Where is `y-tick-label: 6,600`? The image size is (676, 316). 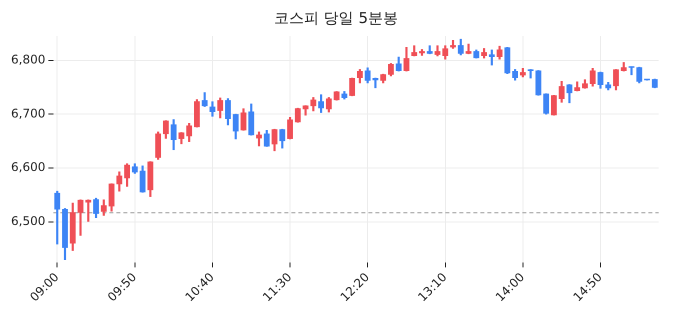
y-tick-label: 6,600 is located at coordinates (28, 167).